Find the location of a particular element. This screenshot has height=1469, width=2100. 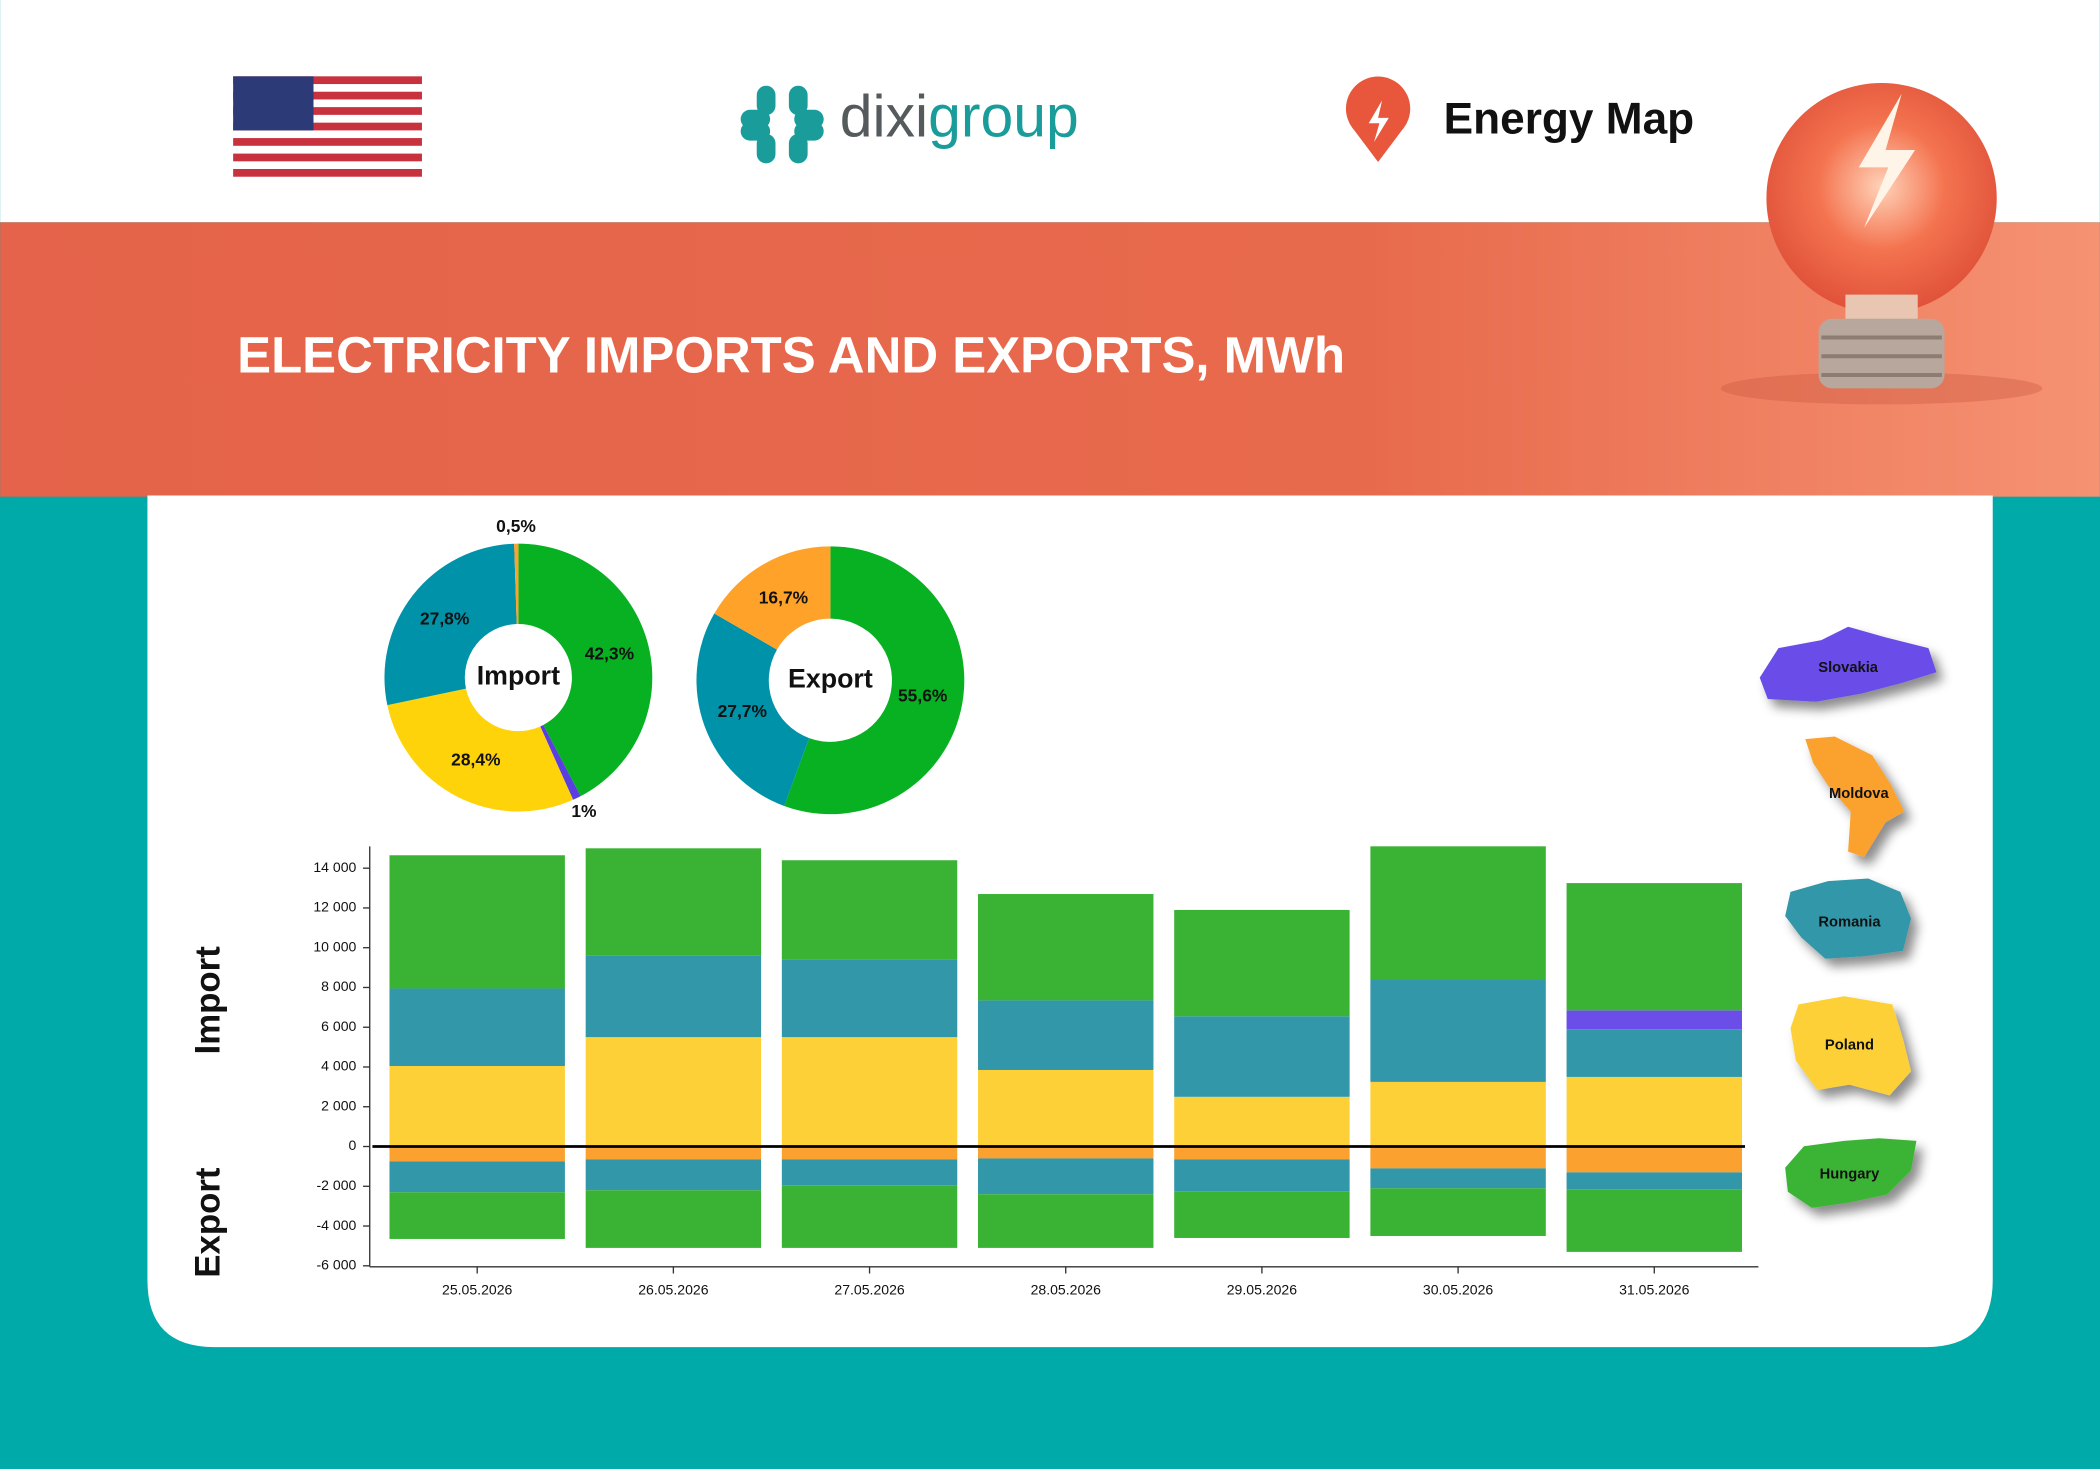

y-tick-label: 10 000 is located at coordinates (334, 946).